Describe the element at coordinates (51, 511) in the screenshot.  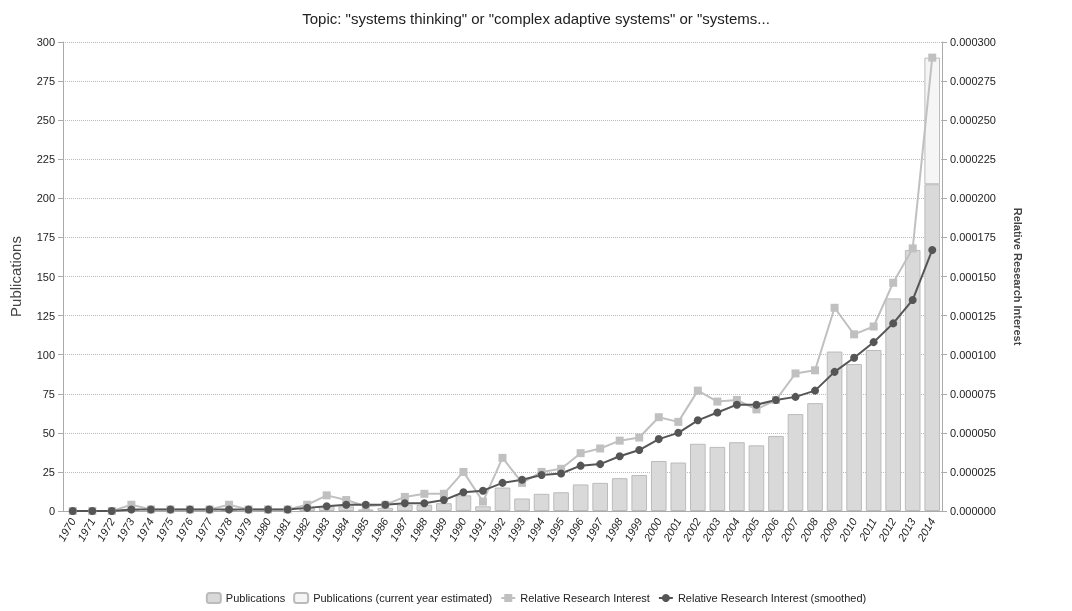
I see `y-tick-label: 0` at that location.